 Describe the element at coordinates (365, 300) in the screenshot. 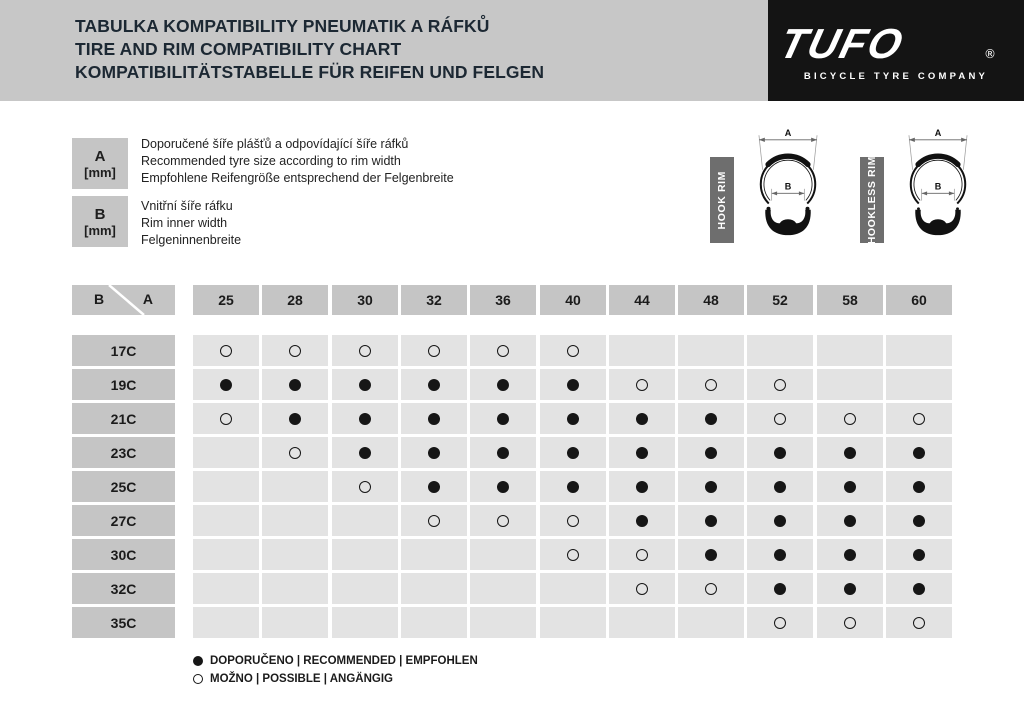

I see `col-header-30: 30` at that location.